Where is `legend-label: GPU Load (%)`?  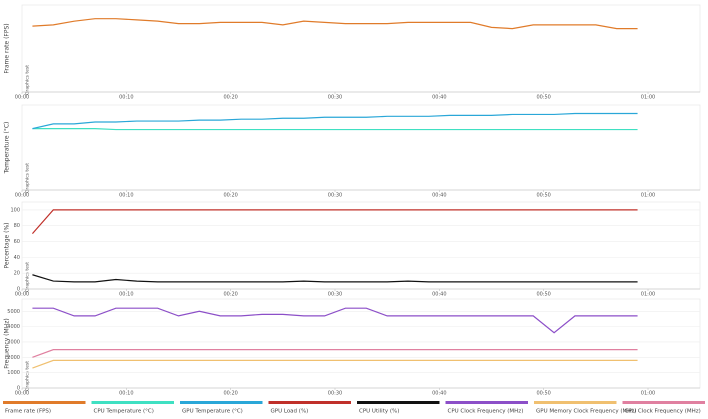 legend-label: GPU Load (%) is located at coordinates (290, 412).